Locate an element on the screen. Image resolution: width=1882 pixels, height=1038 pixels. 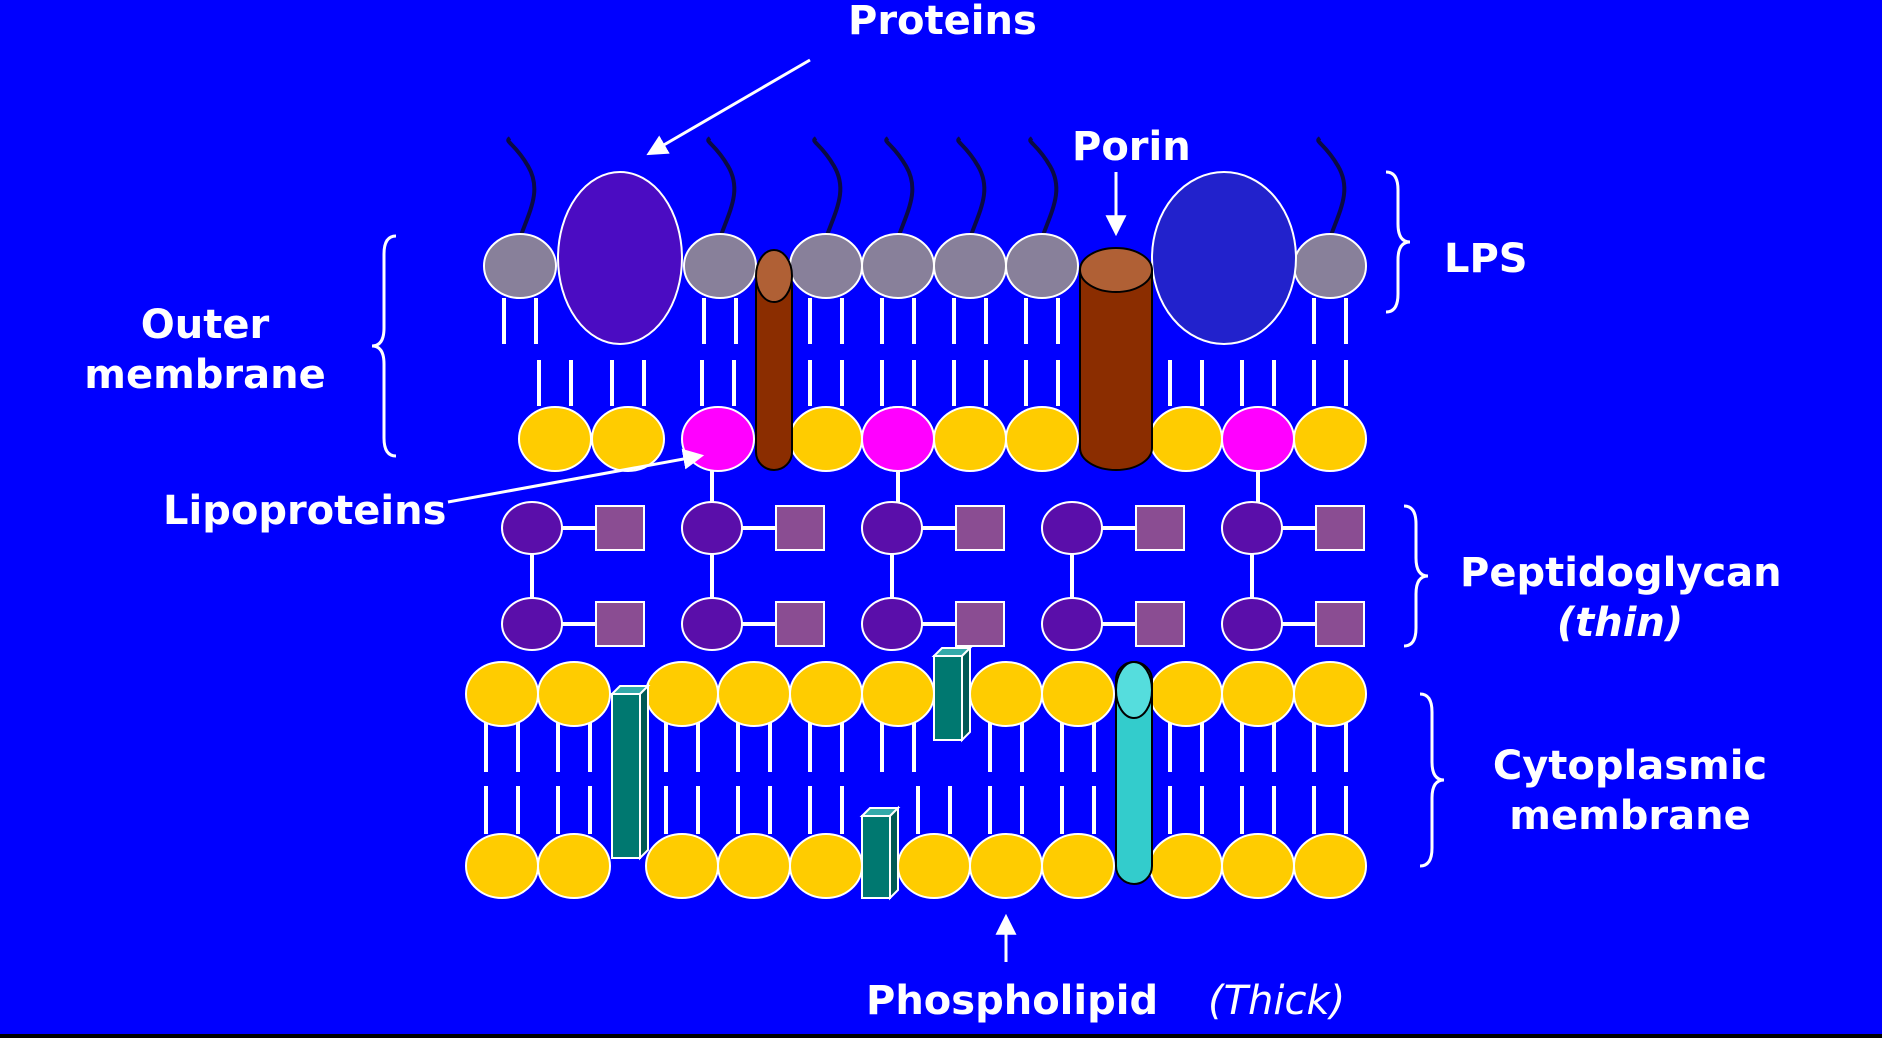
peptidoglycan-brace is located at coordinates (1416, 576).